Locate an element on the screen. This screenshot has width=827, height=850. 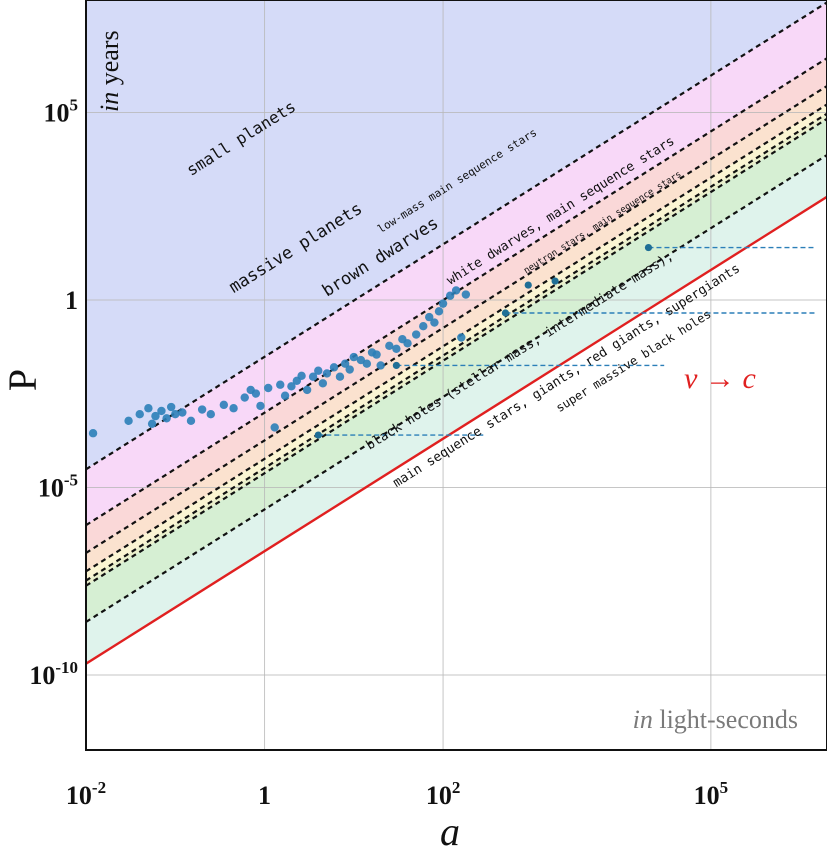
y-tick-label: 10⁵ is located at coordinates (61, 112).